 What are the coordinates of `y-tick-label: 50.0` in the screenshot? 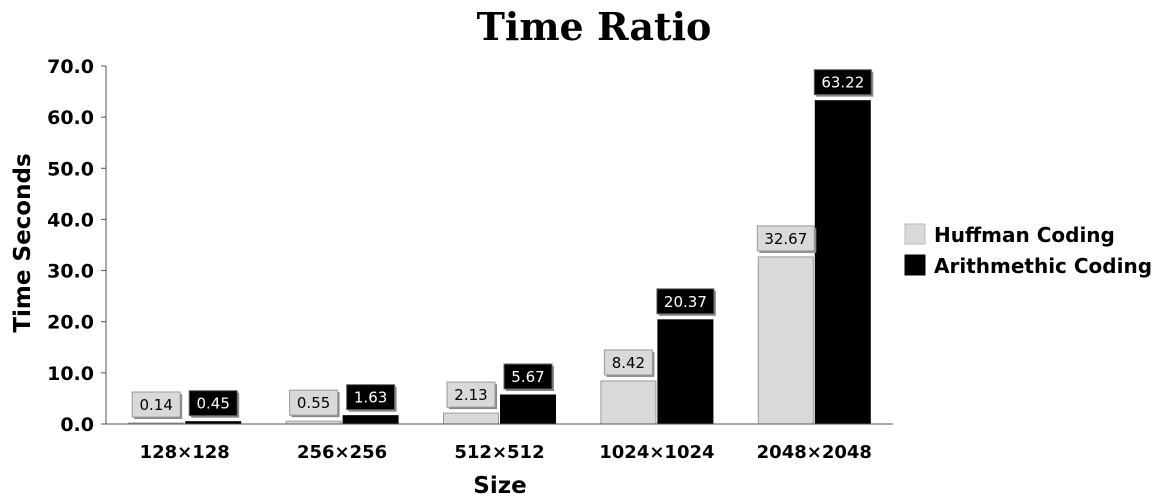 It's located at (70, 169).